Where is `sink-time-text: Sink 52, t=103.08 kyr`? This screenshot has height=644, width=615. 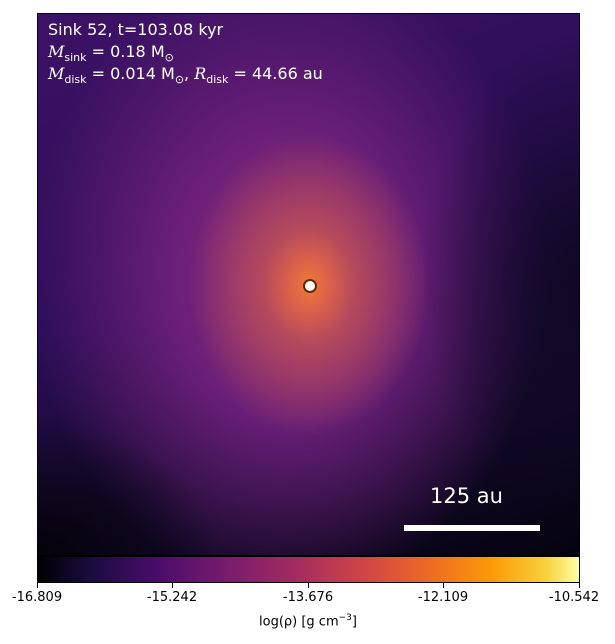
sink-time-text: Sink 52, t=103.08 kyr is located at coordinates (135, 30).